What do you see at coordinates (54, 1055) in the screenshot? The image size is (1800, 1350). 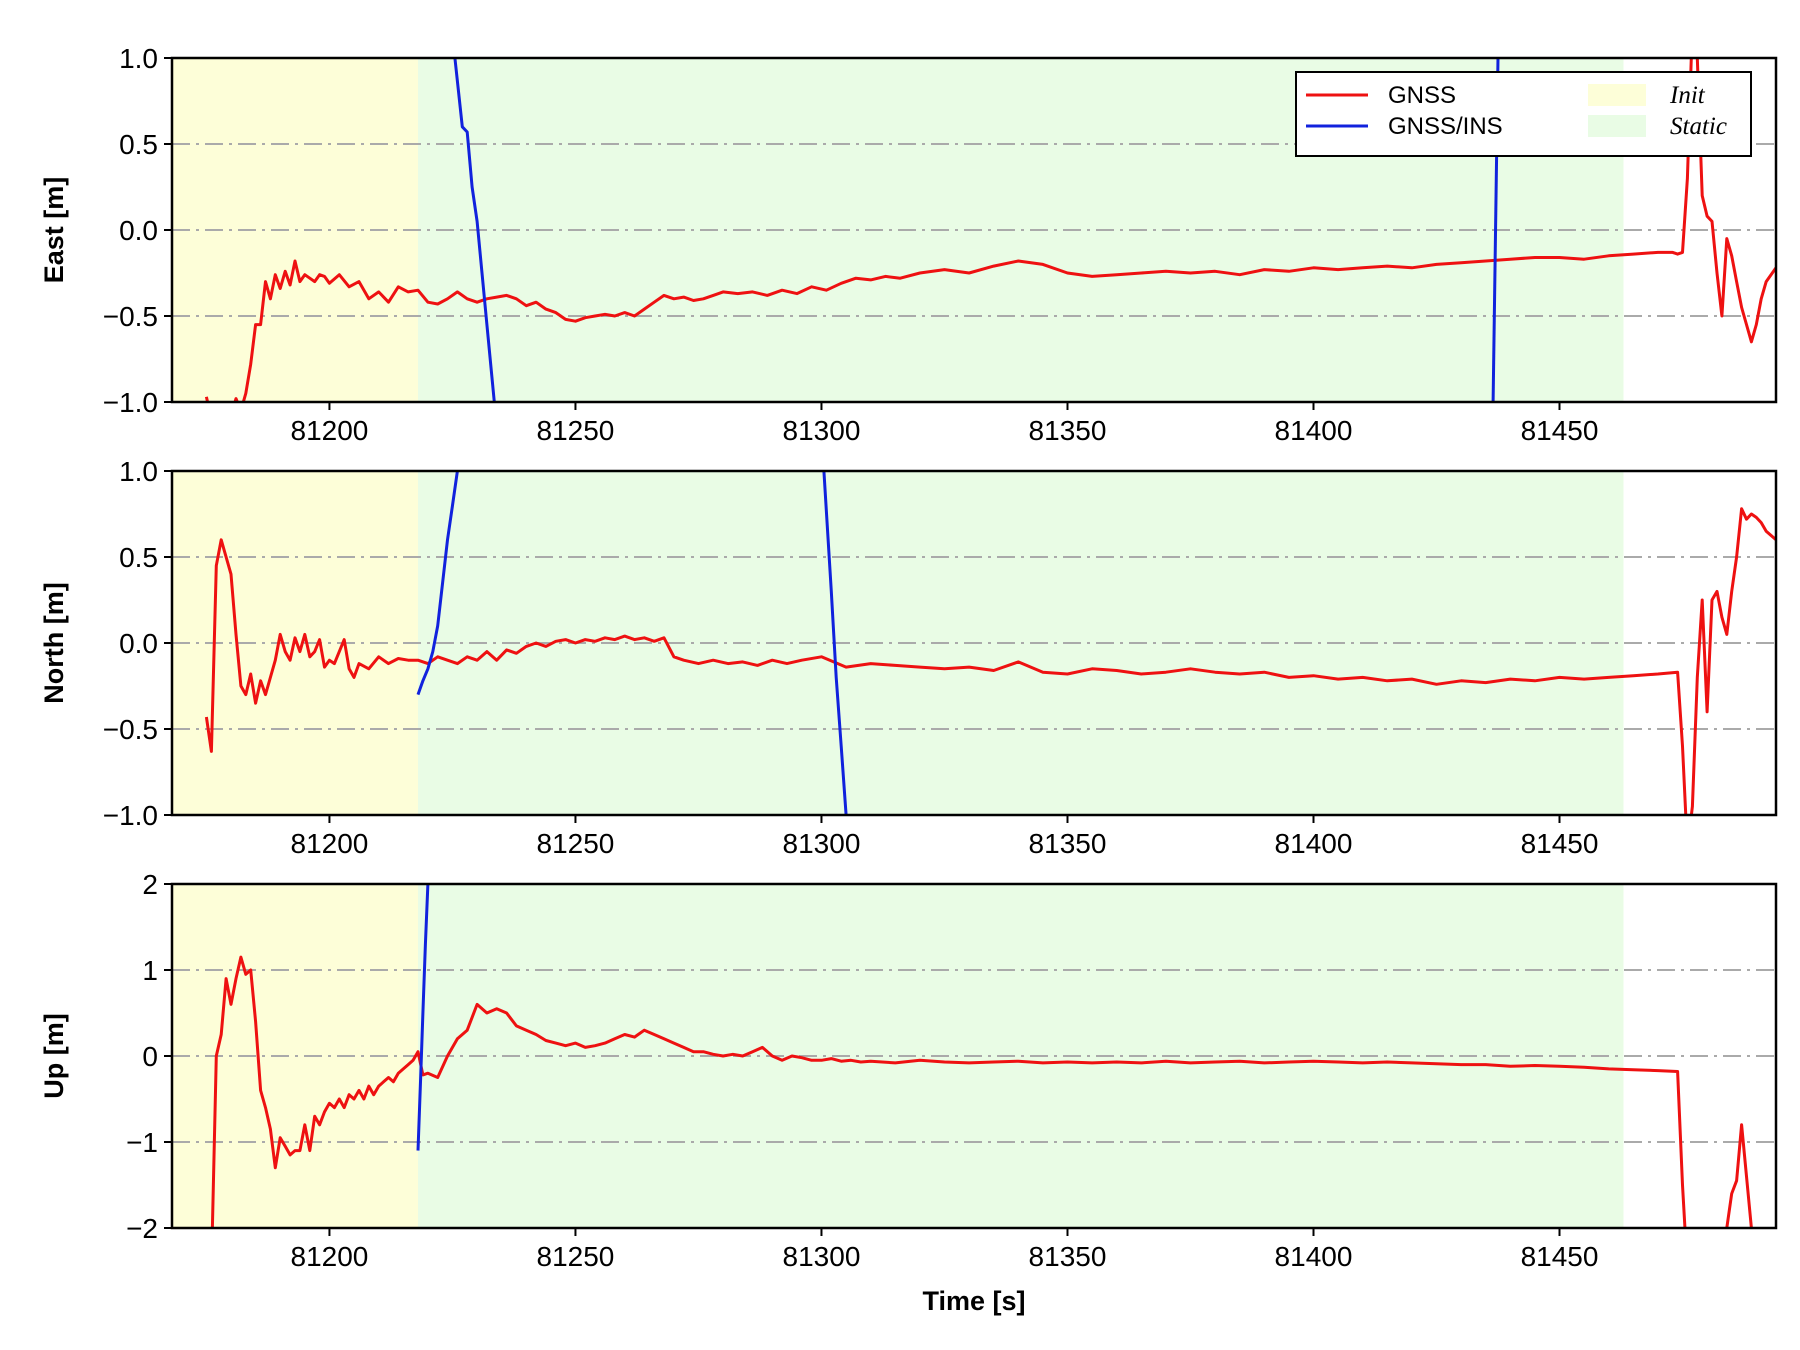 I see `y-axis-title: Up [m]` at bounding box center [54, 1055].